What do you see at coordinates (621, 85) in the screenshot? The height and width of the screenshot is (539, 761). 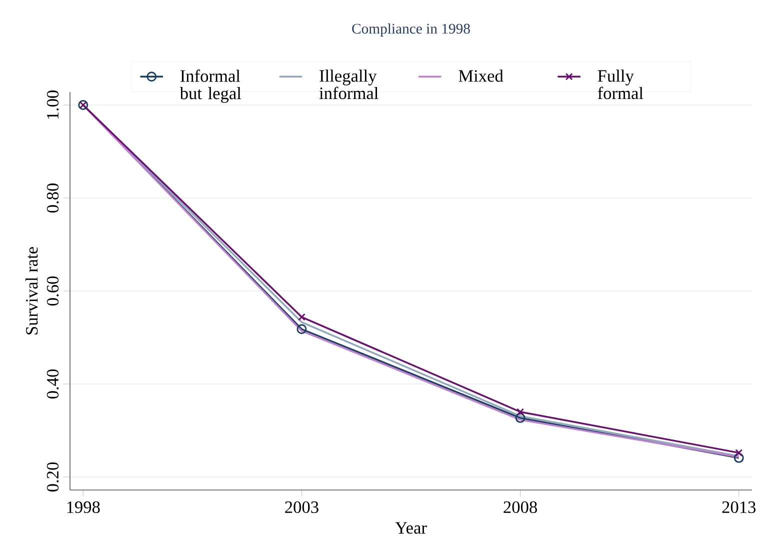 I see `legend-label: Fully formal` at bounding box center [621, 85].